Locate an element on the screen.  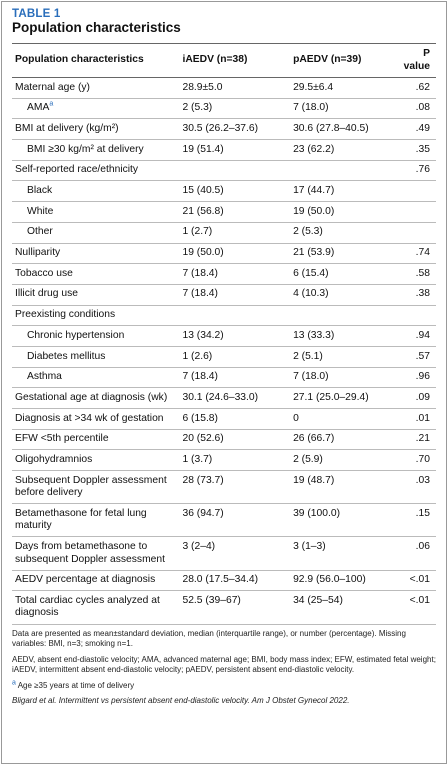
cell-value: 4 (10.3) is located at coordinates (311, 294).